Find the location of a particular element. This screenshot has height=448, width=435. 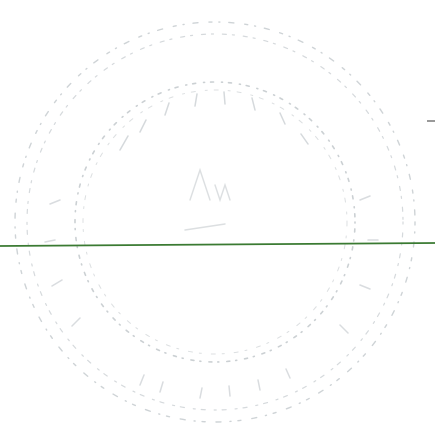

stamp-center-mark is located at coordinates (207, 199).